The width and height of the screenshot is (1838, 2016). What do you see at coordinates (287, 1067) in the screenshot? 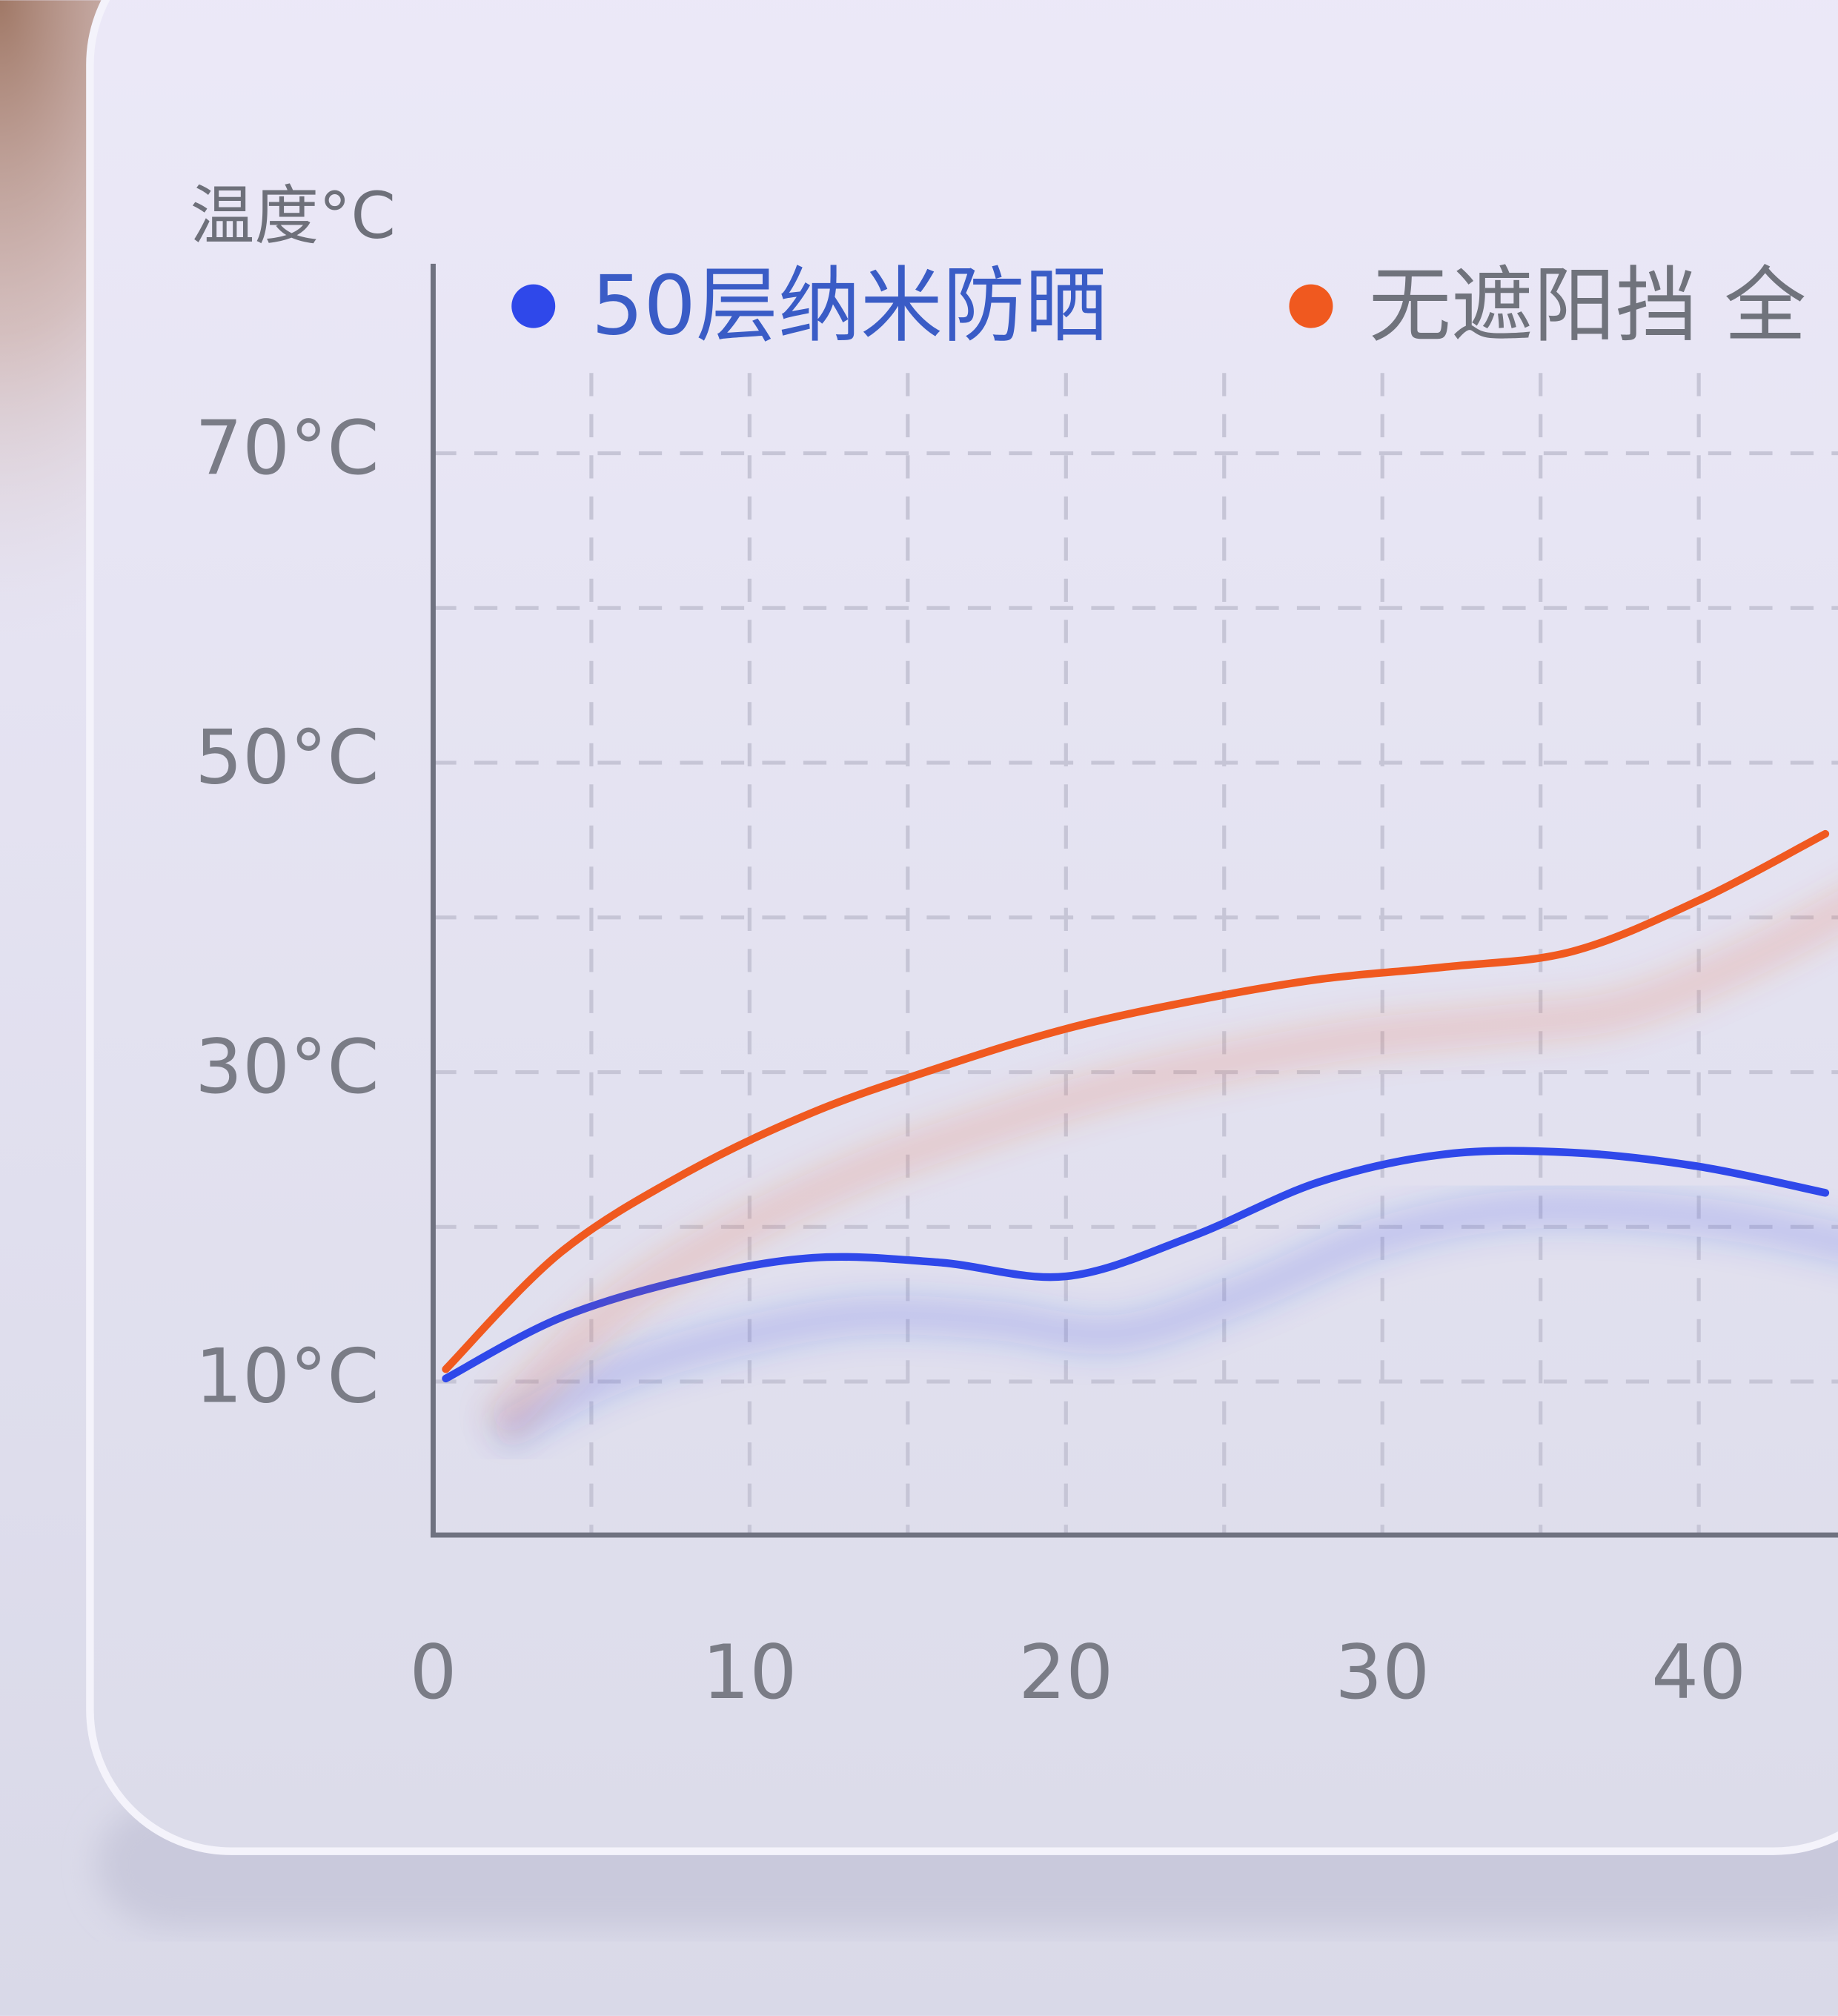
I see `y-tick-label: 30°C` at bounding box center [287, 1067].